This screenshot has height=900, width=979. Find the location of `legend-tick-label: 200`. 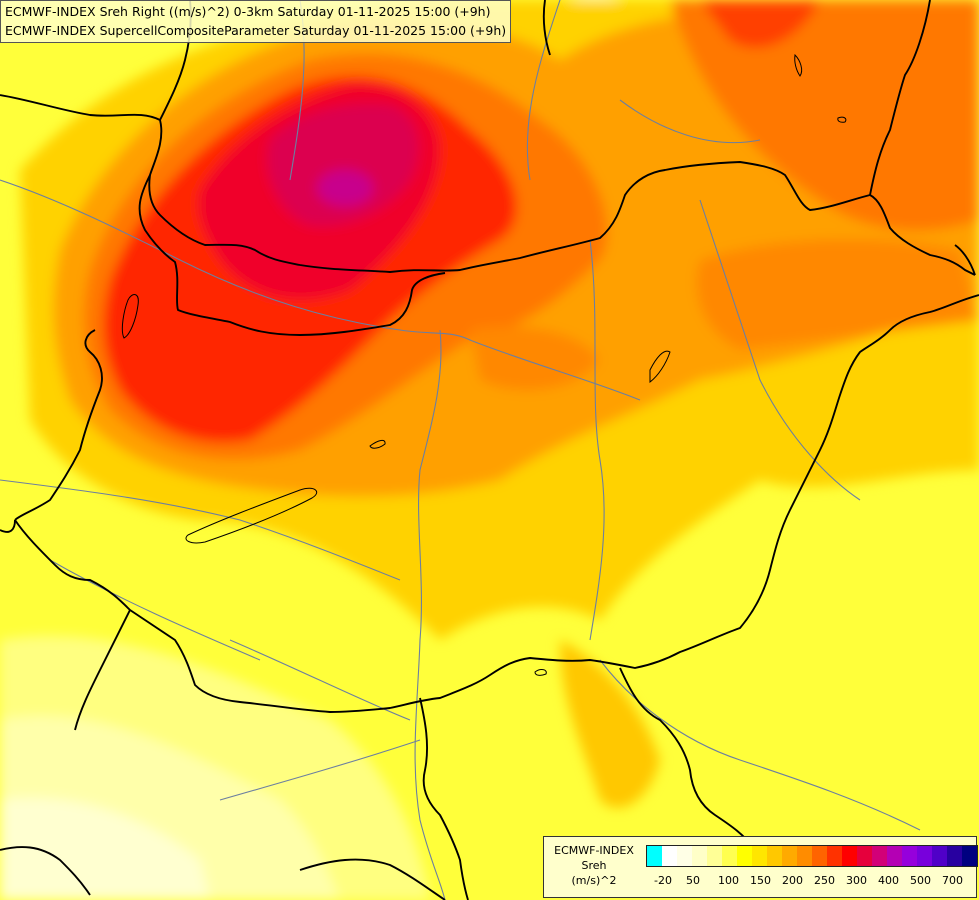

legend-tick-label: 200 is located at coordinates (792, 880).